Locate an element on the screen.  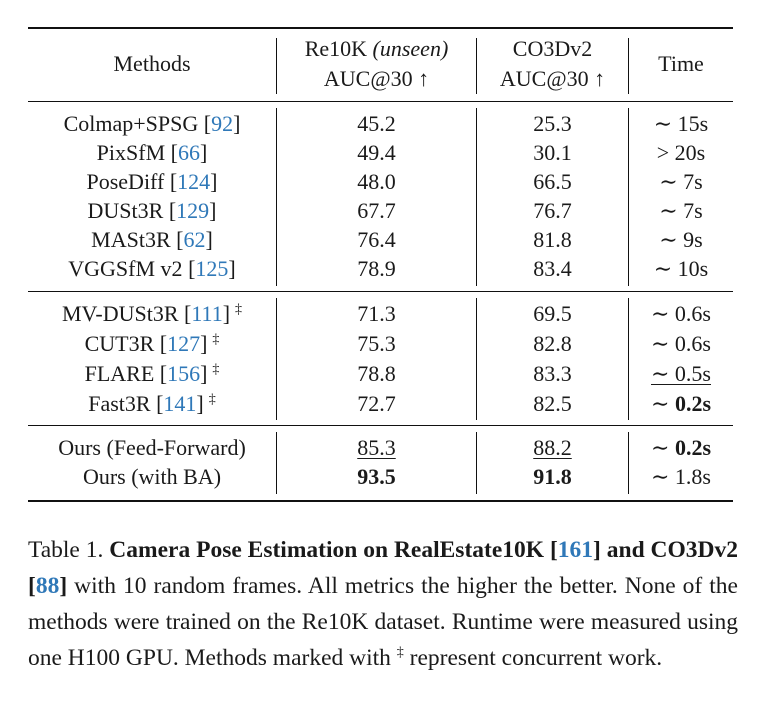
row-method: VGGSfM v2 [125] is located at coordinates (152, 268).